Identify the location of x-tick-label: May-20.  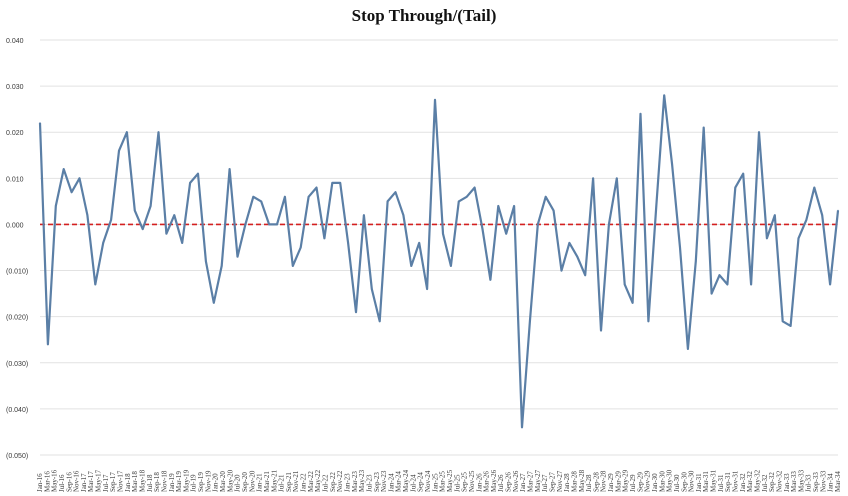
(230, 480).